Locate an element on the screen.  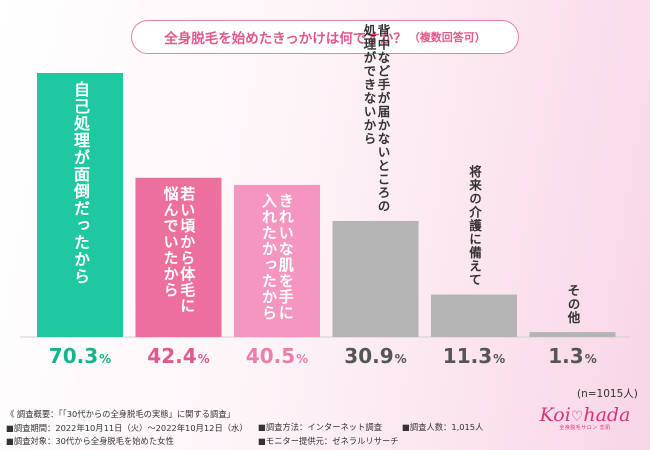
heart-icon: ♡ is located at coordinates (577, 417).